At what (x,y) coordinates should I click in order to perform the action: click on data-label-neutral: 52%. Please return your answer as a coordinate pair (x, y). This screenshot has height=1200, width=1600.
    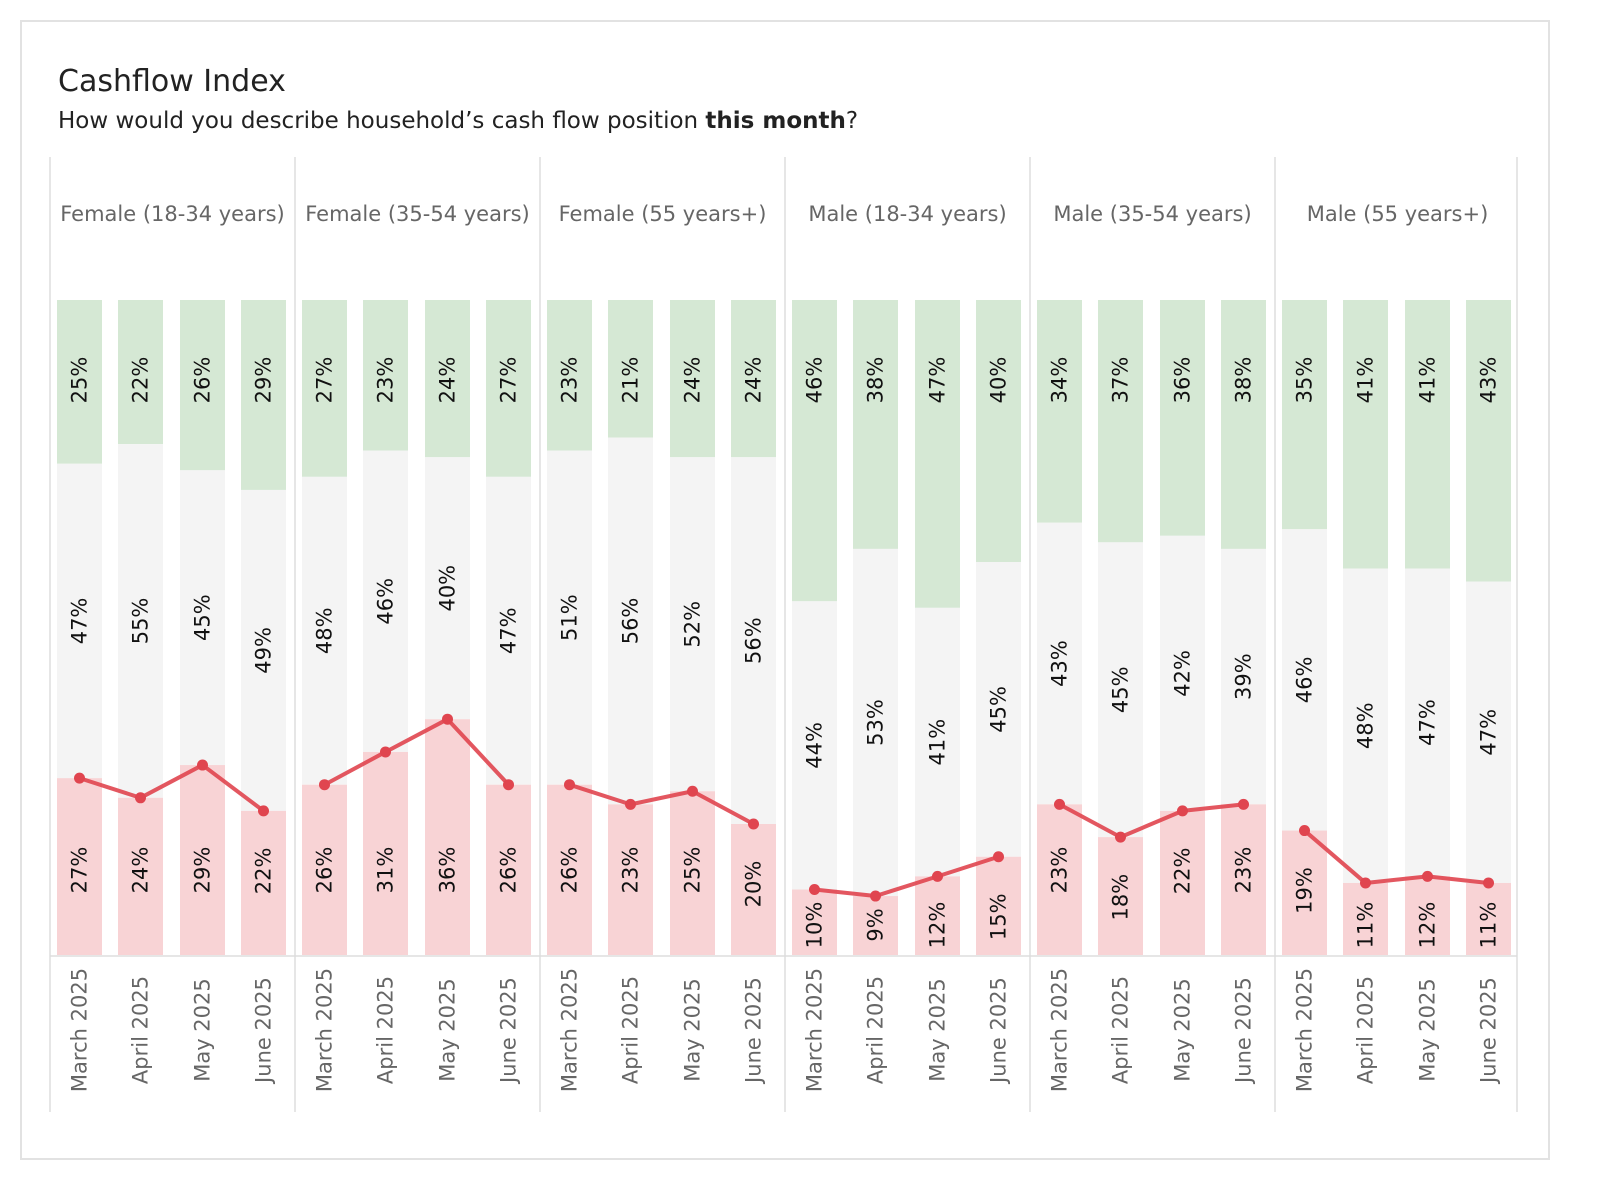
    Looking at the image, I should click on (693, 624).